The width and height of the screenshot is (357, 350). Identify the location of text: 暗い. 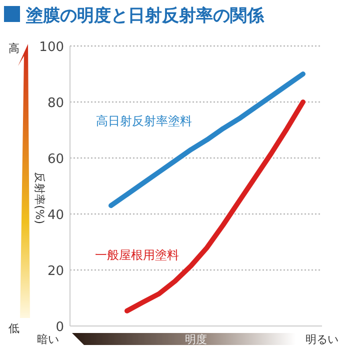
(48, 339).